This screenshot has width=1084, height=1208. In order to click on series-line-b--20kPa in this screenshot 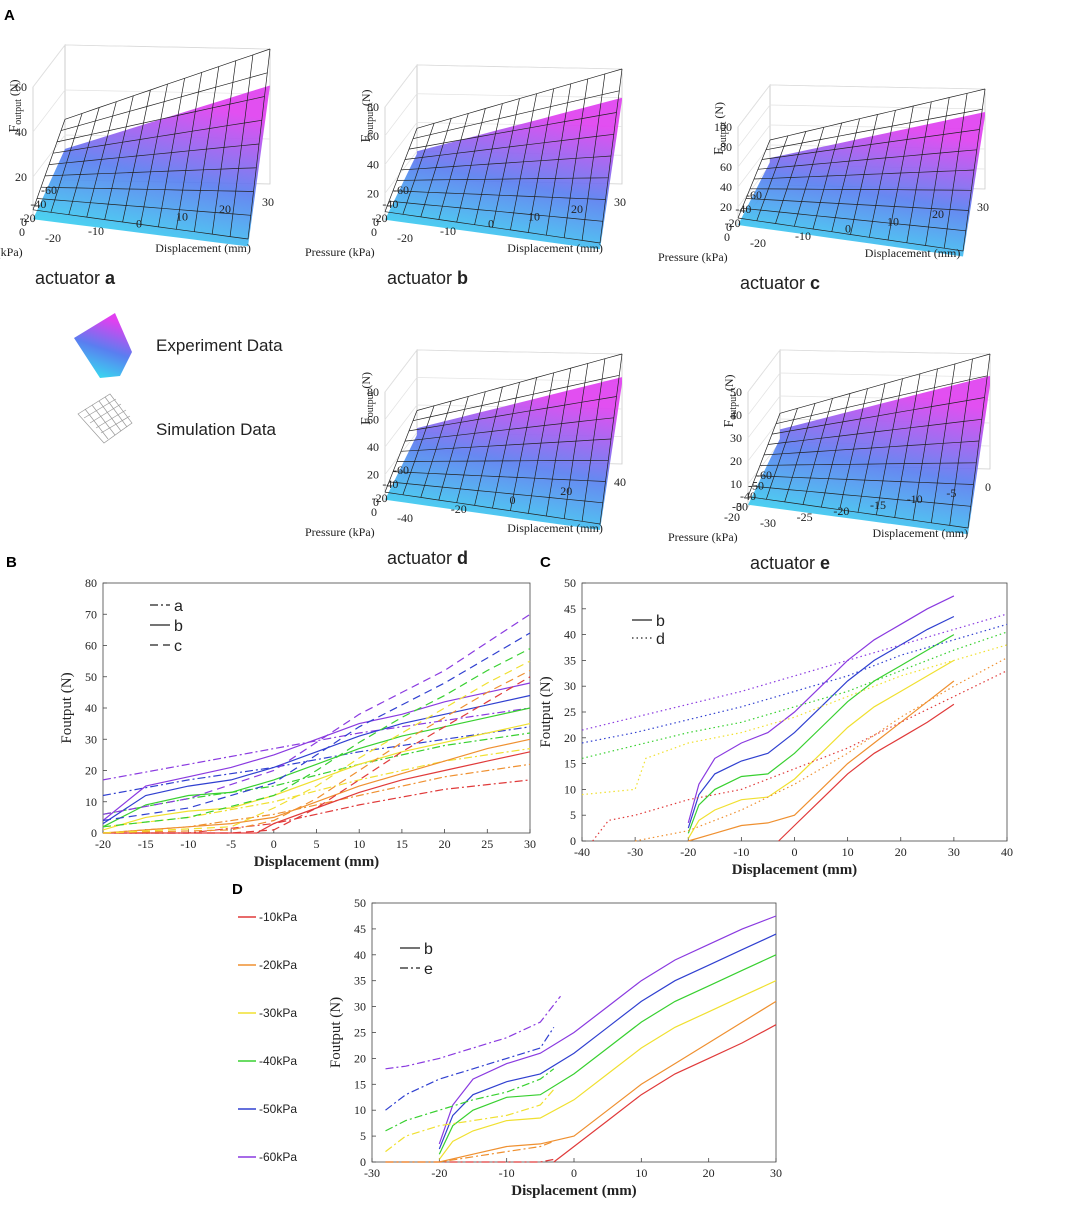, I will do `click(608, 1081)`.